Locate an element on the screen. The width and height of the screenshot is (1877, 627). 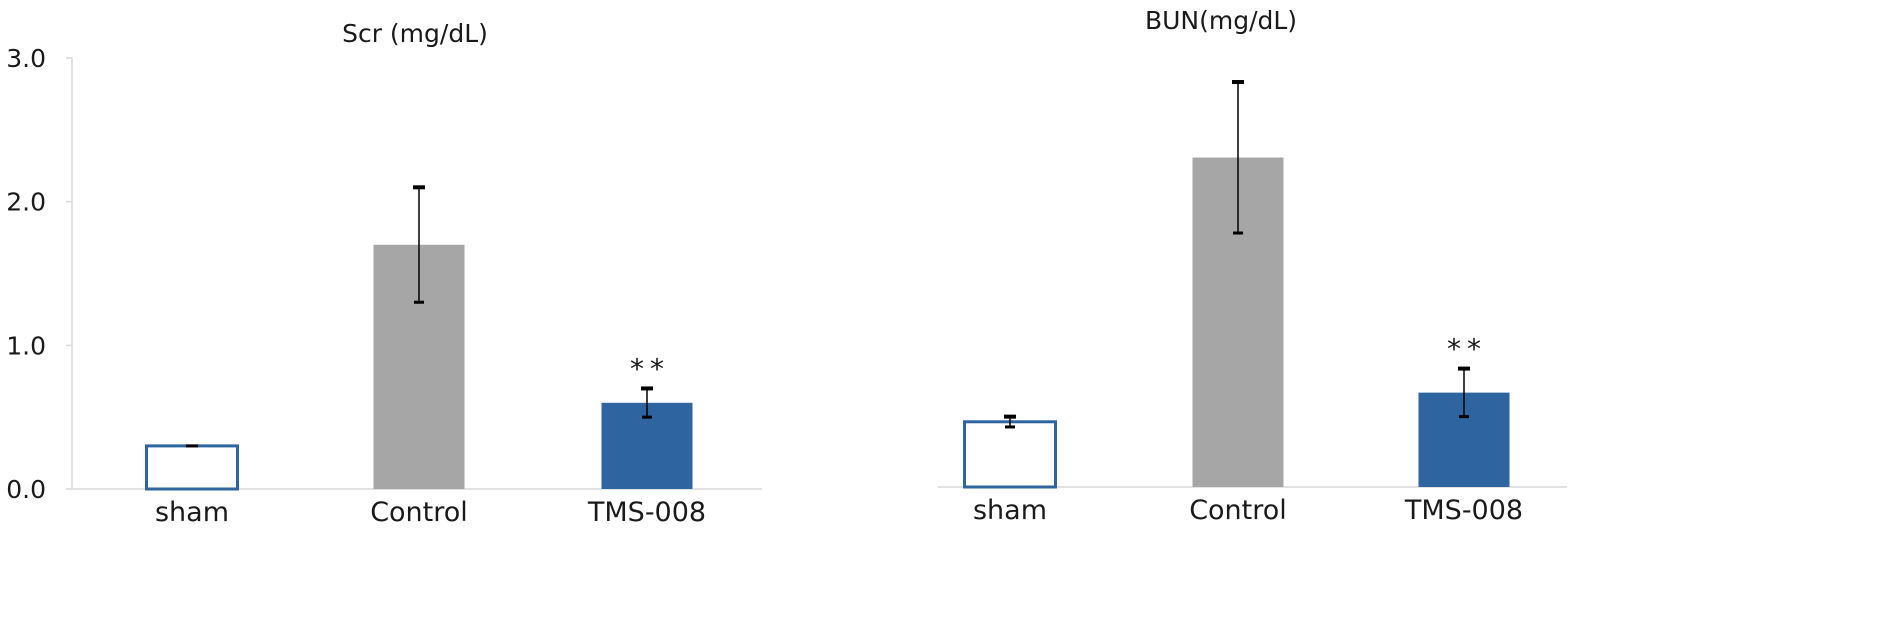
chart-title: Scr (mg/dL) is located at coordinates (415, 33).